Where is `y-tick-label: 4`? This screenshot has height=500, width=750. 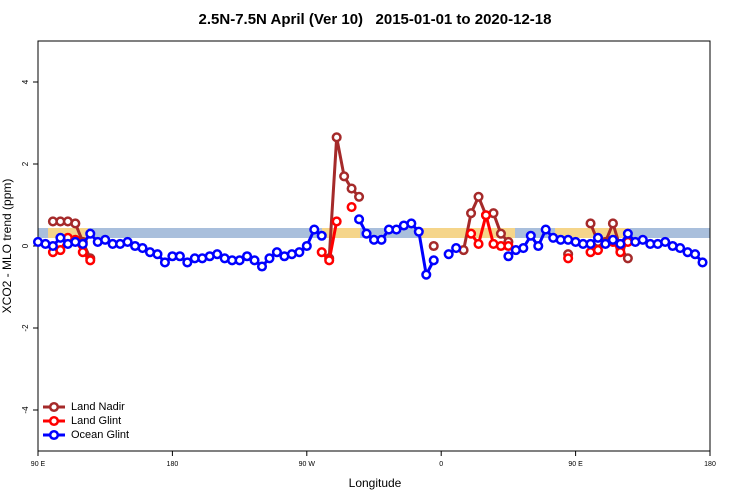
y-tick-label: 4 is located at coordinates (25, 81).